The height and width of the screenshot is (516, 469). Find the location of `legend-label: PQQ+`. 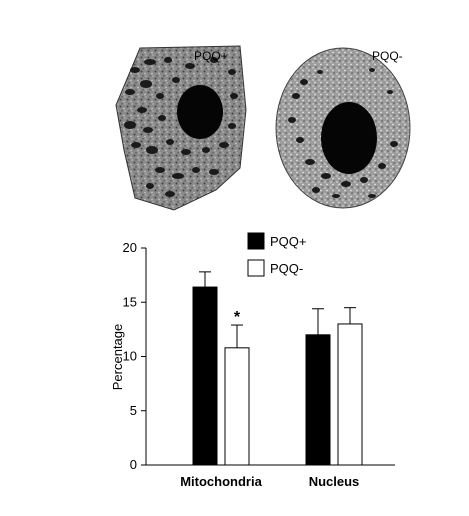

legend-label: PQQ+ is located at coordinates (288, 241).